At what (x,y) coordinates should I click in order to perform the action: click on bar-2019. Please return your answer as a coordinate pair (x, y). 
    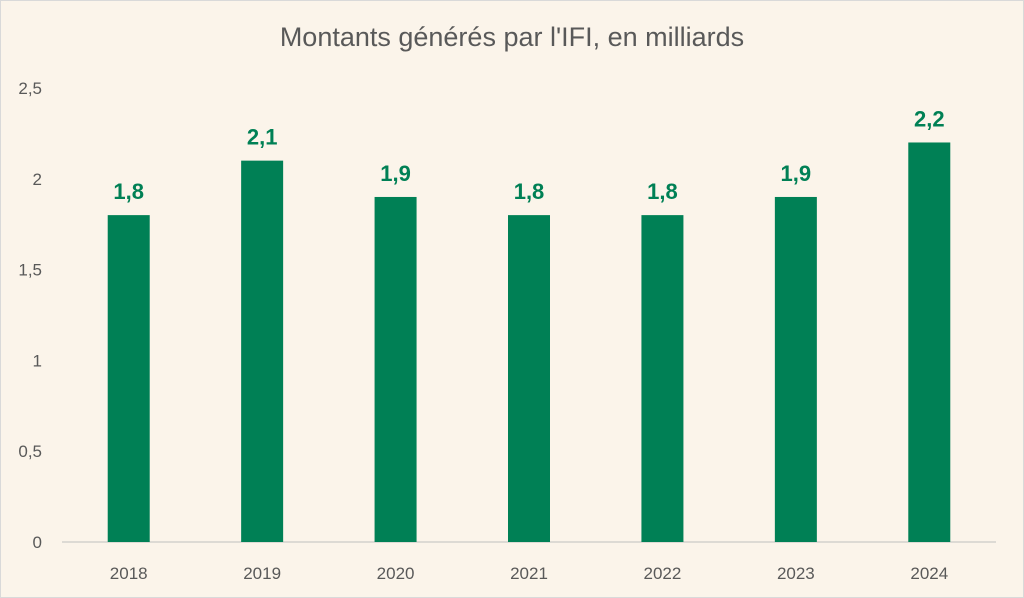
    Looking at the image, I should click on (262, 351).